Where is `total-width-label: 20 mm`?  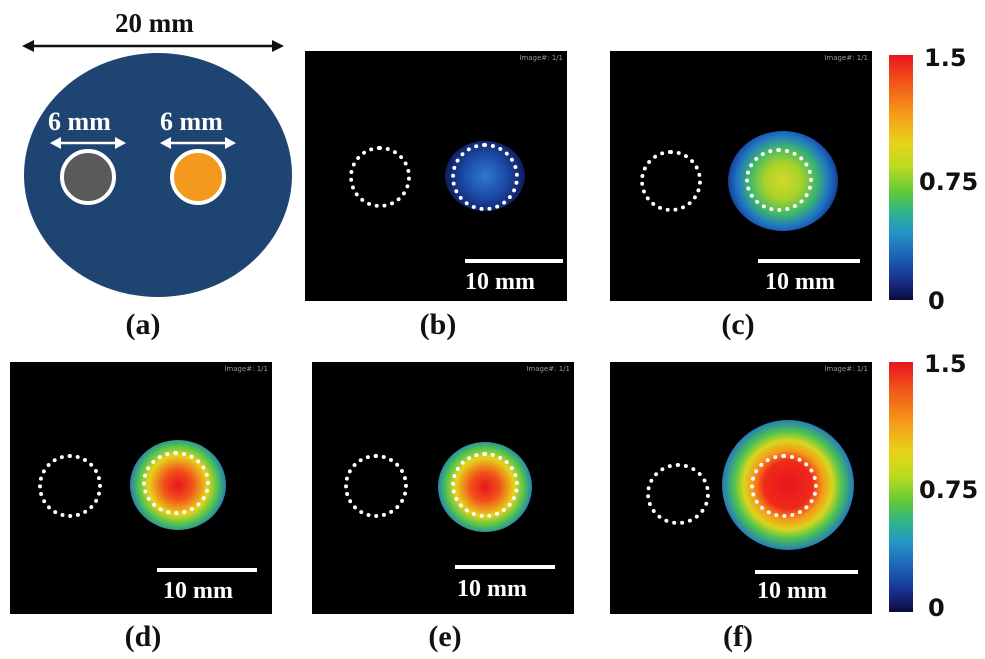
total-width-label: 20 mm is located at coordinates (154, 23).